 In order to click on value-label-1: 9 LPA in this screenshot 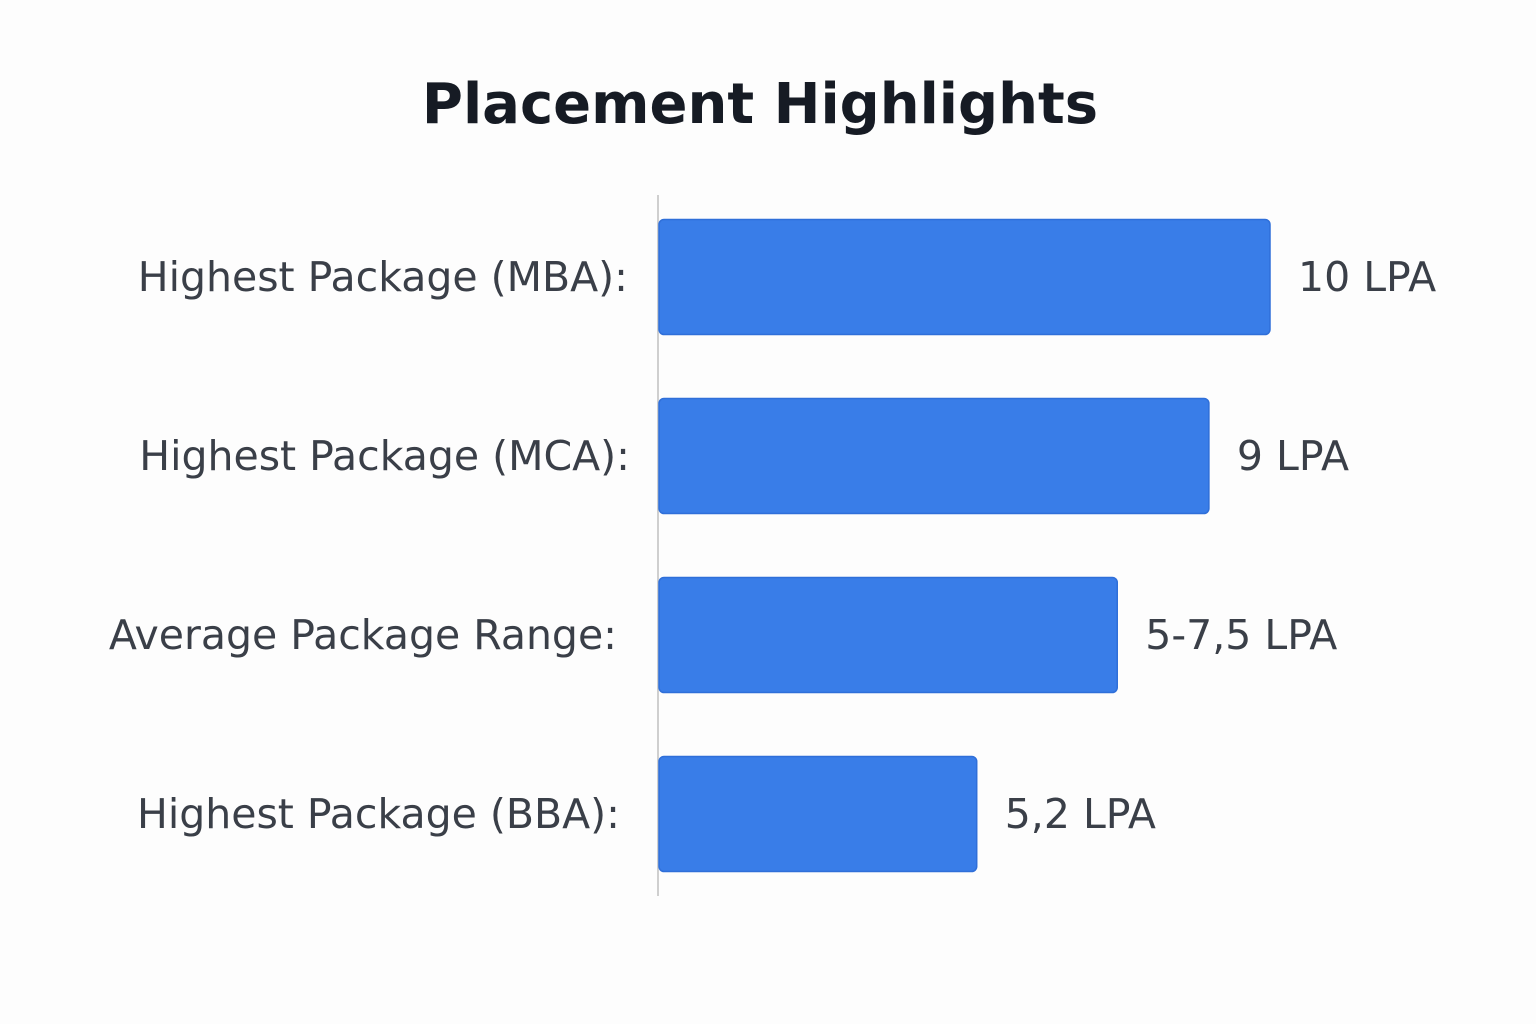, I will do `click(1293, 456)`.